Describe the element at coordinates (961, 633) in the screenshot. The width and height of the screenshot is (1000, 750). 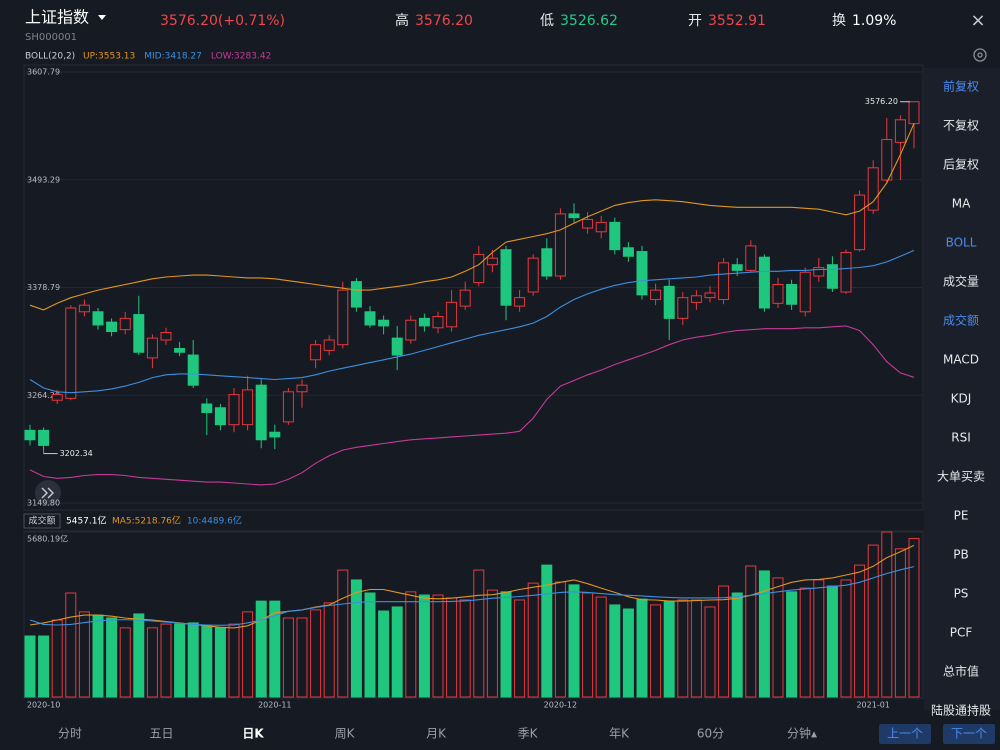
I see `side-menu-item: PCF` at that location.